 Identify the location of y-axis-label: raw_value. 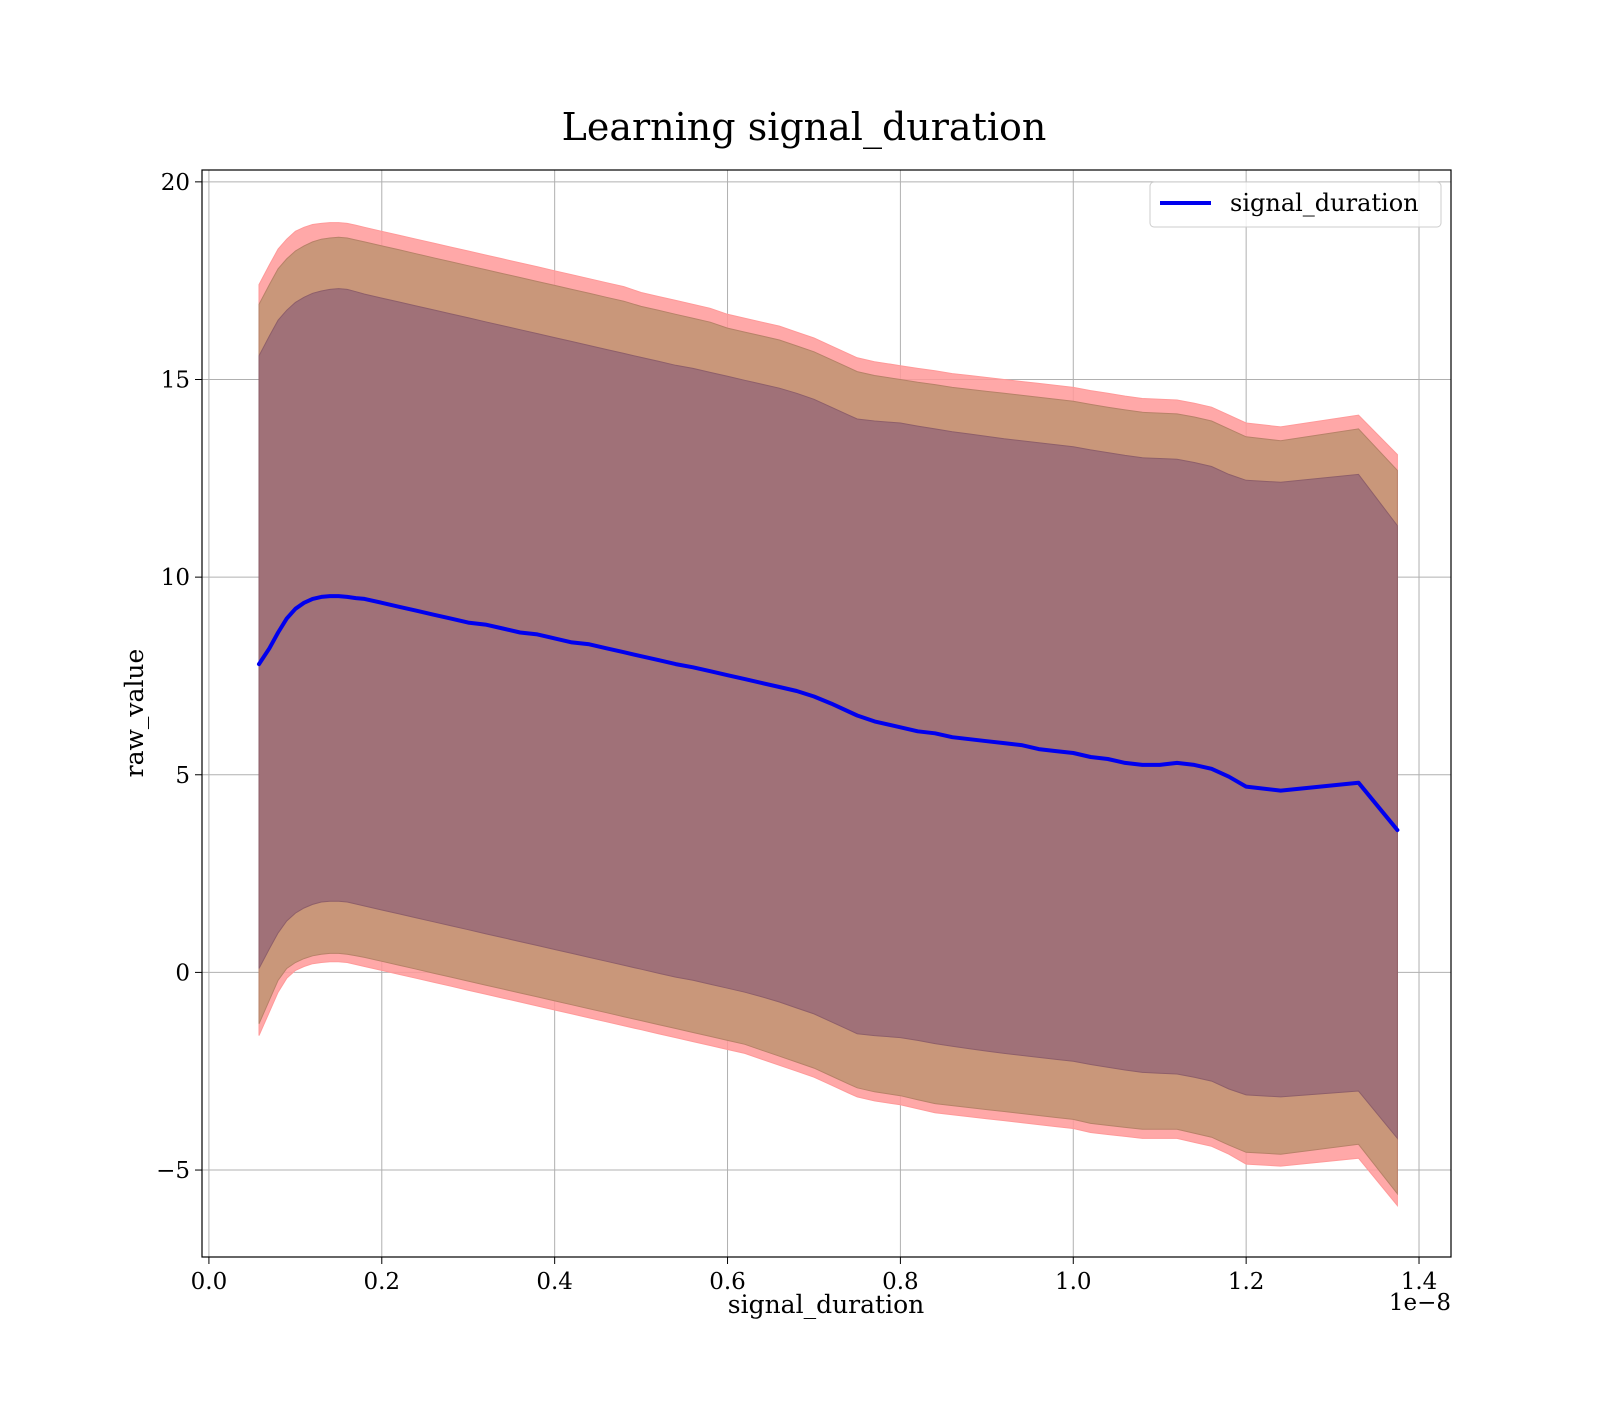
(134, 713).